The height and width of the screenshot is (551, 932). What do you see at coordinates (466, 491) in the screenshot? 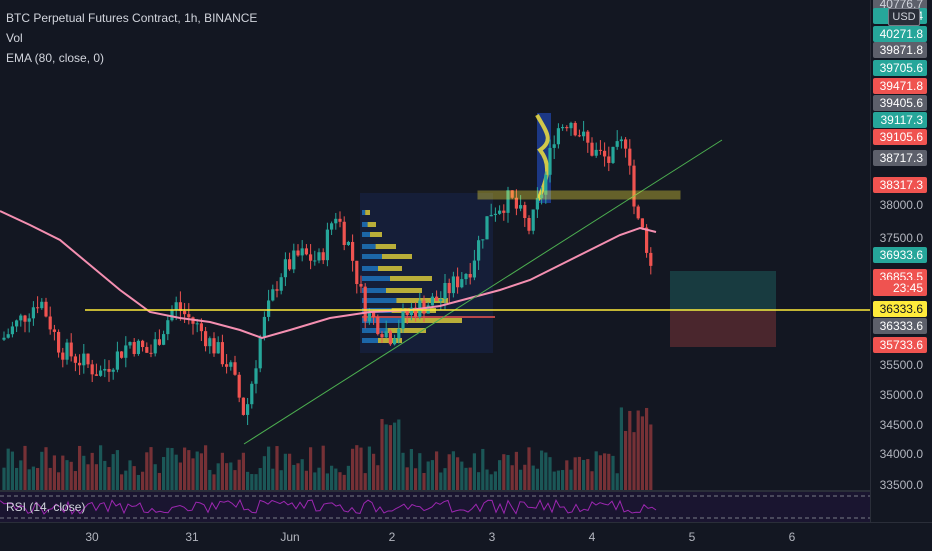
I see `pane-divider` at bounding box center [466, 491].